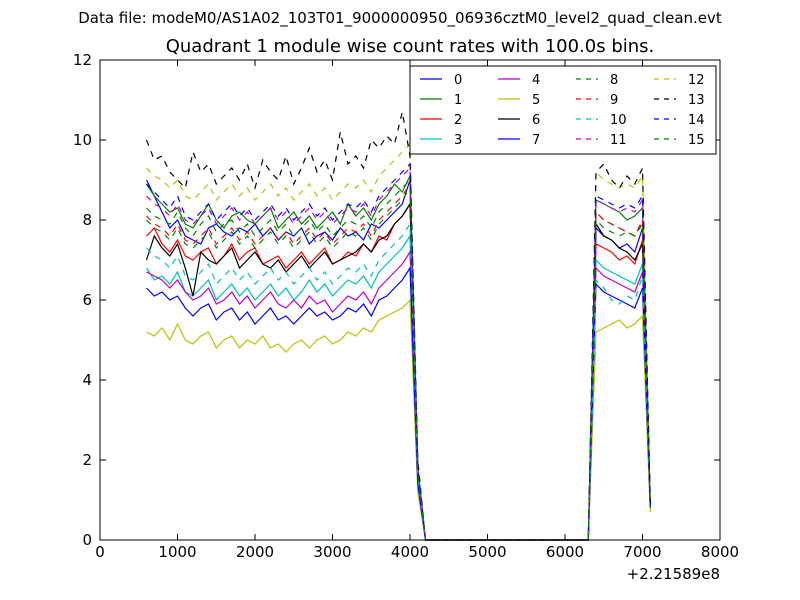 Image resolution: width=800 pixels, height=600 pixels. Describe the element at coordinates (458, 140) in the screenshot. I see `legend-label-3: 3` at that location.